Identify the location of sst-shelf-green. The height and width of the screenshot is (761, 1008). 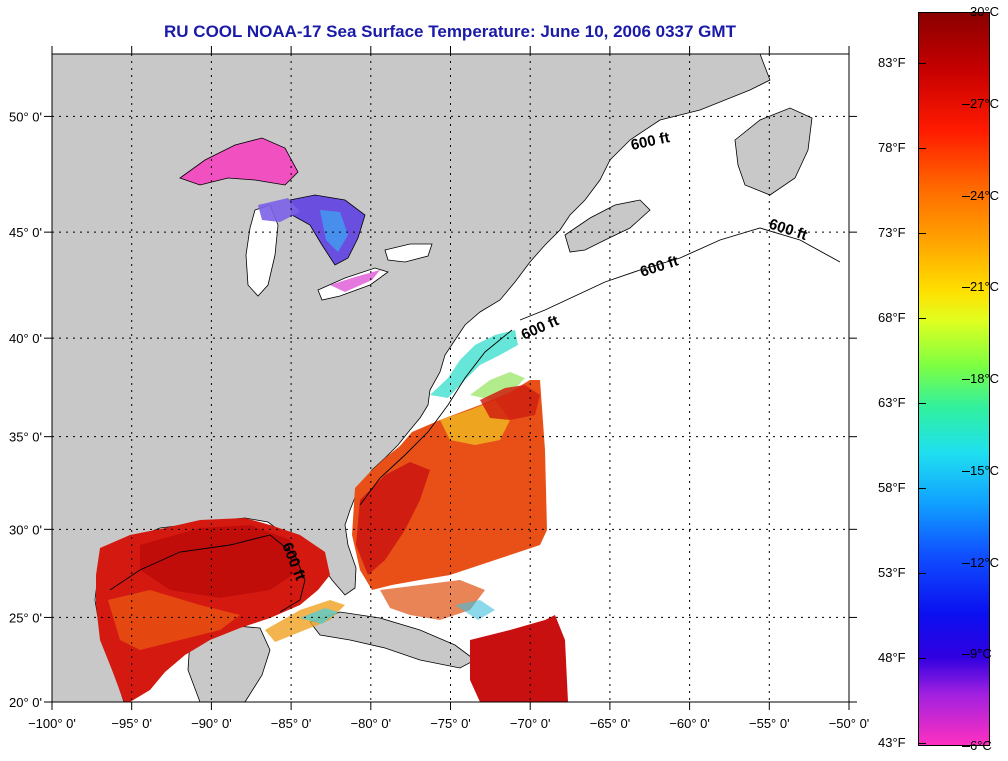
(497, 386).